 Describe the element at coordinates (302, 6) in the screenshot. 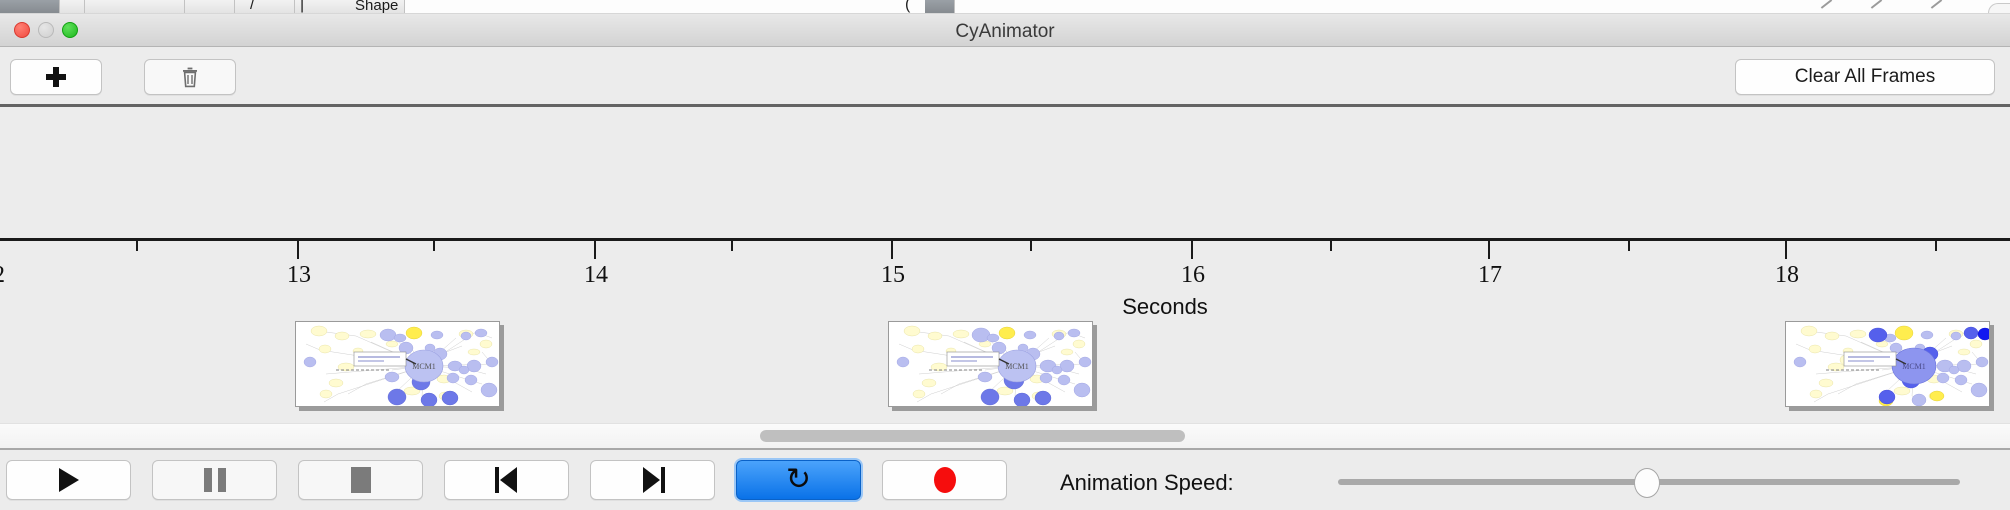

I see `background-glyph: |` at that location.